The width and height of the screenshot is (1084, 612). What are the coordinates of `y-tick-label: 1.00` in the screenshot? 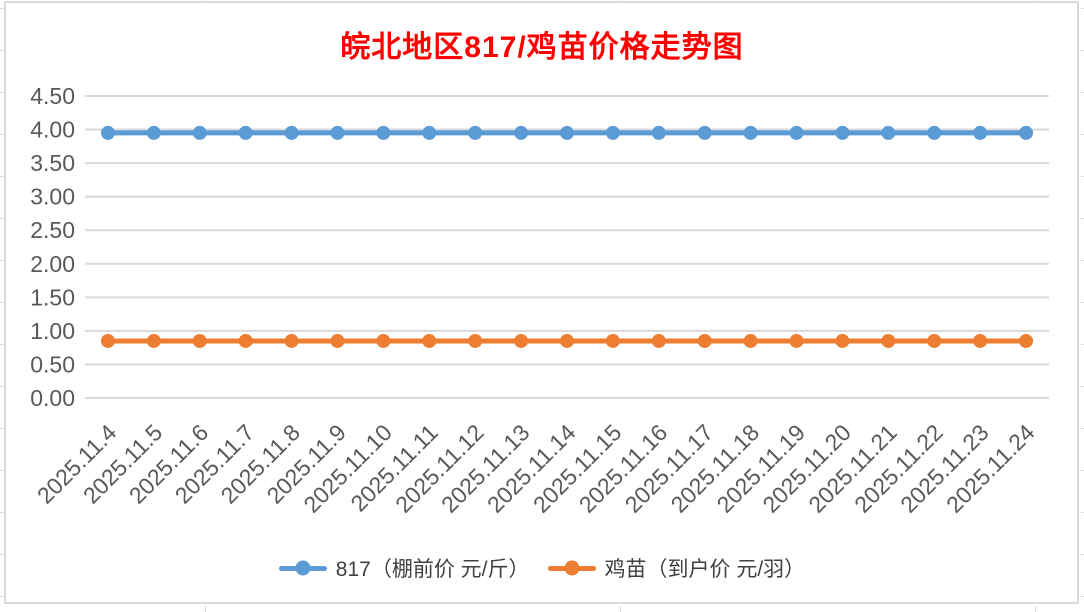 It's located at (52, 331).